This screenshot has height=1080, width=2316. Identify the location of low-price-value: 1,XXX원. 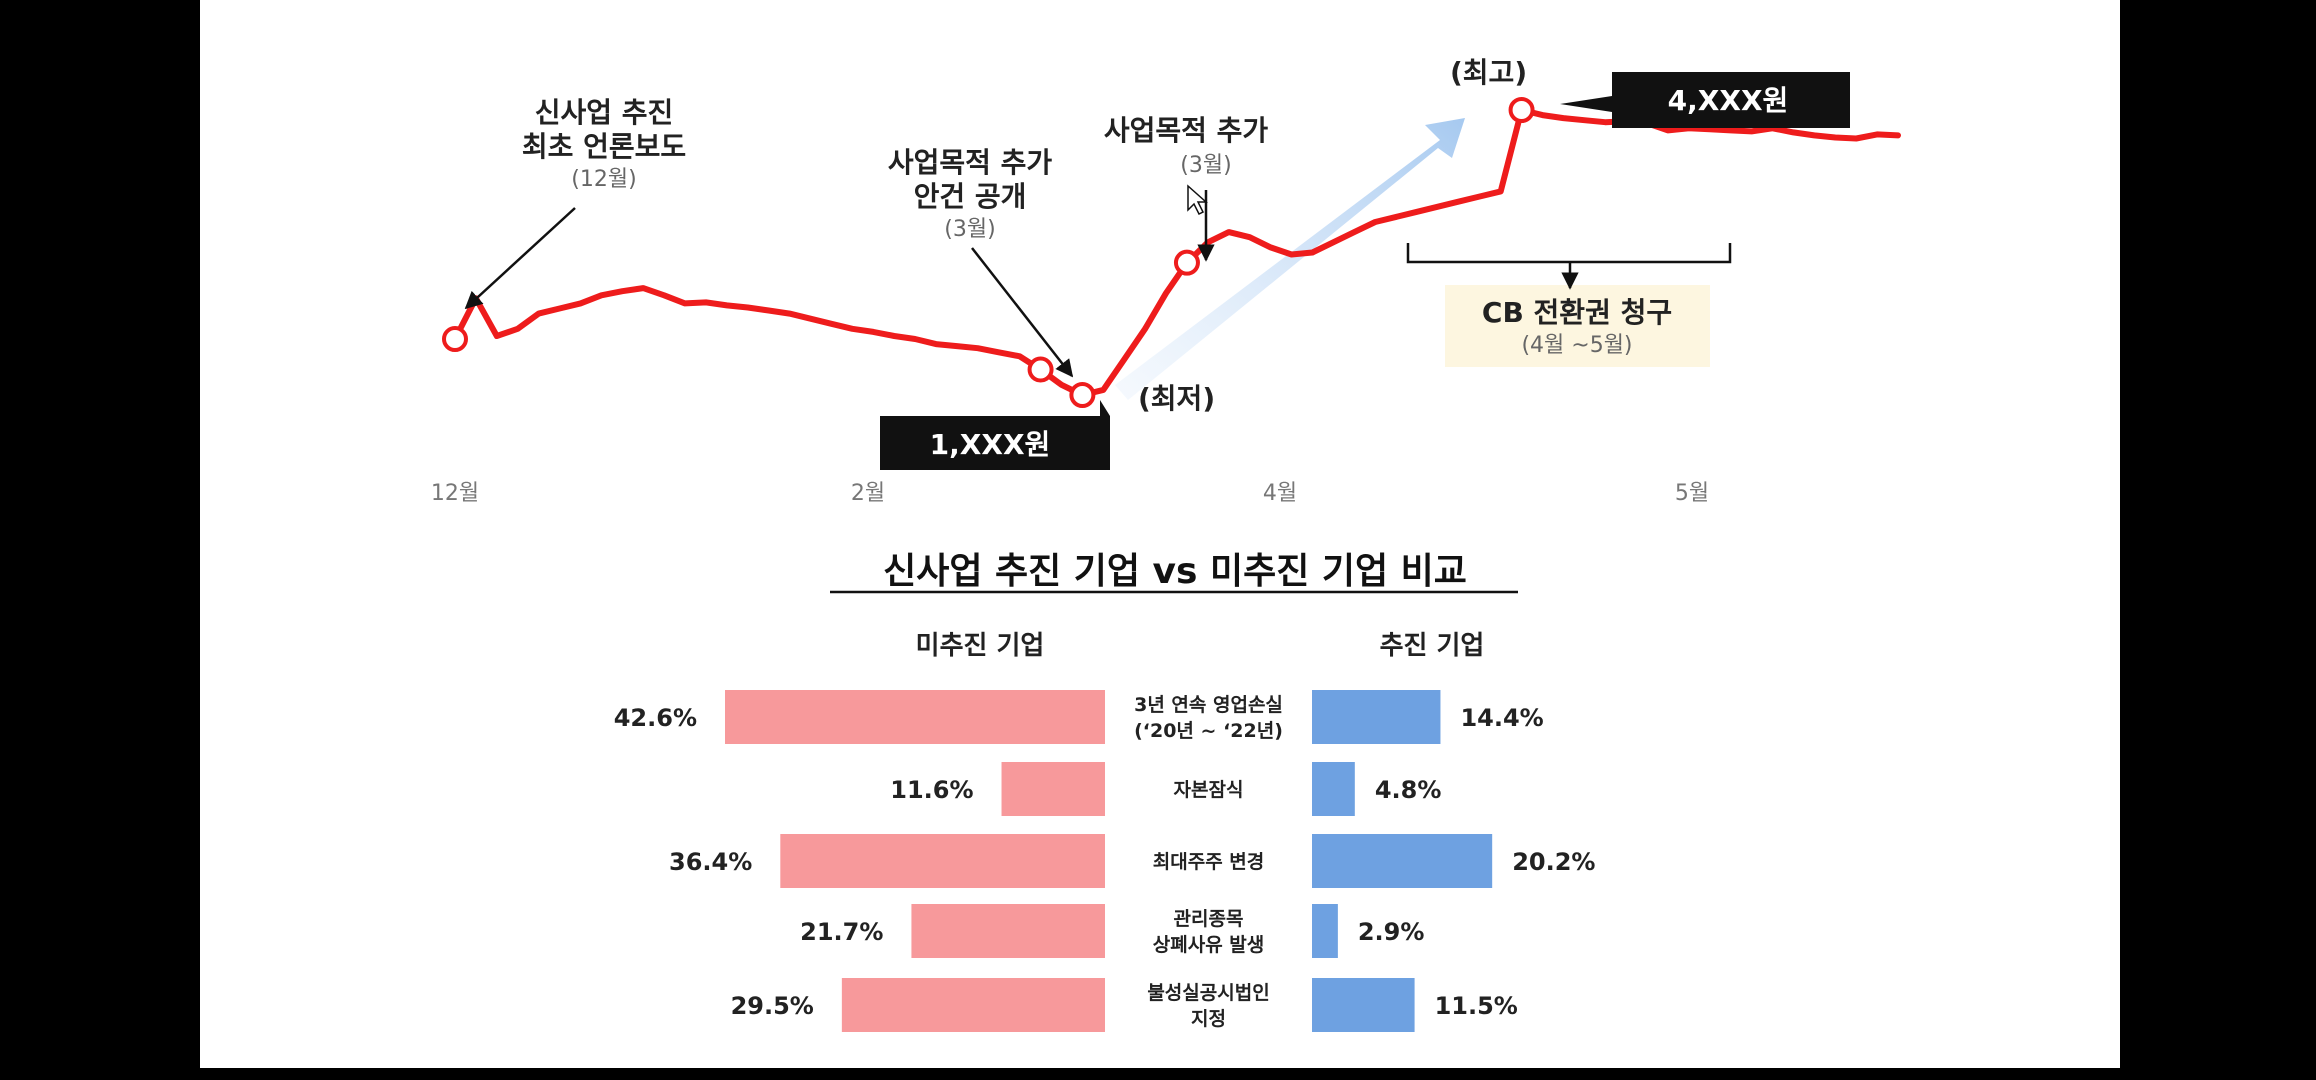
(990, 444).